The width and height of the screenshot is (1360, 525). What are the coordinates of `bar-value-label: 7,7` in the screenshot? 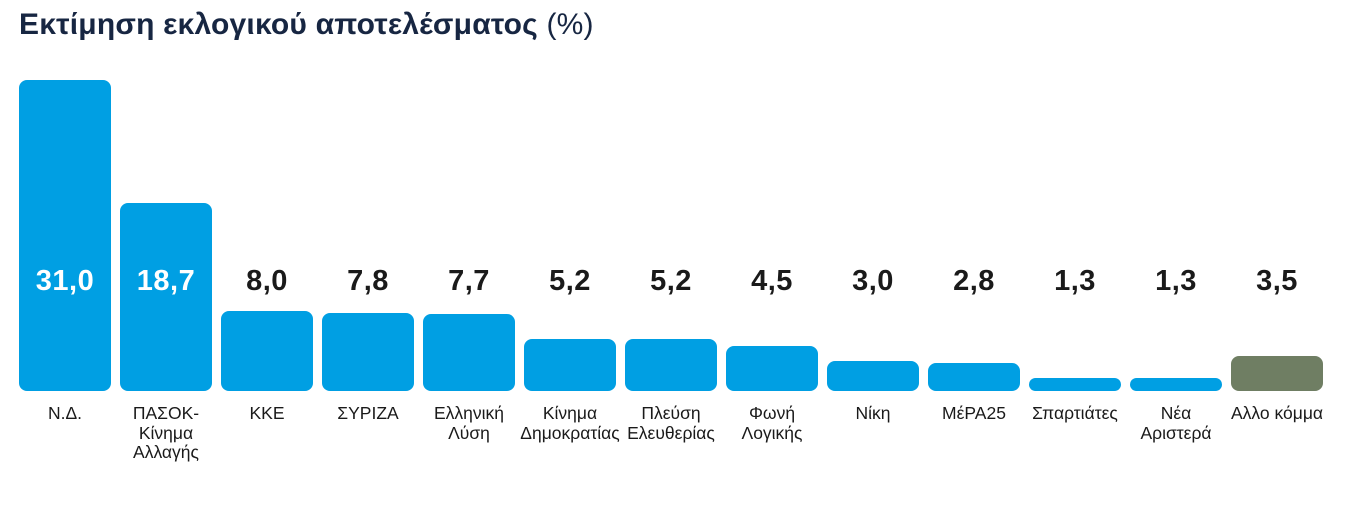 It's located at (469, 281).